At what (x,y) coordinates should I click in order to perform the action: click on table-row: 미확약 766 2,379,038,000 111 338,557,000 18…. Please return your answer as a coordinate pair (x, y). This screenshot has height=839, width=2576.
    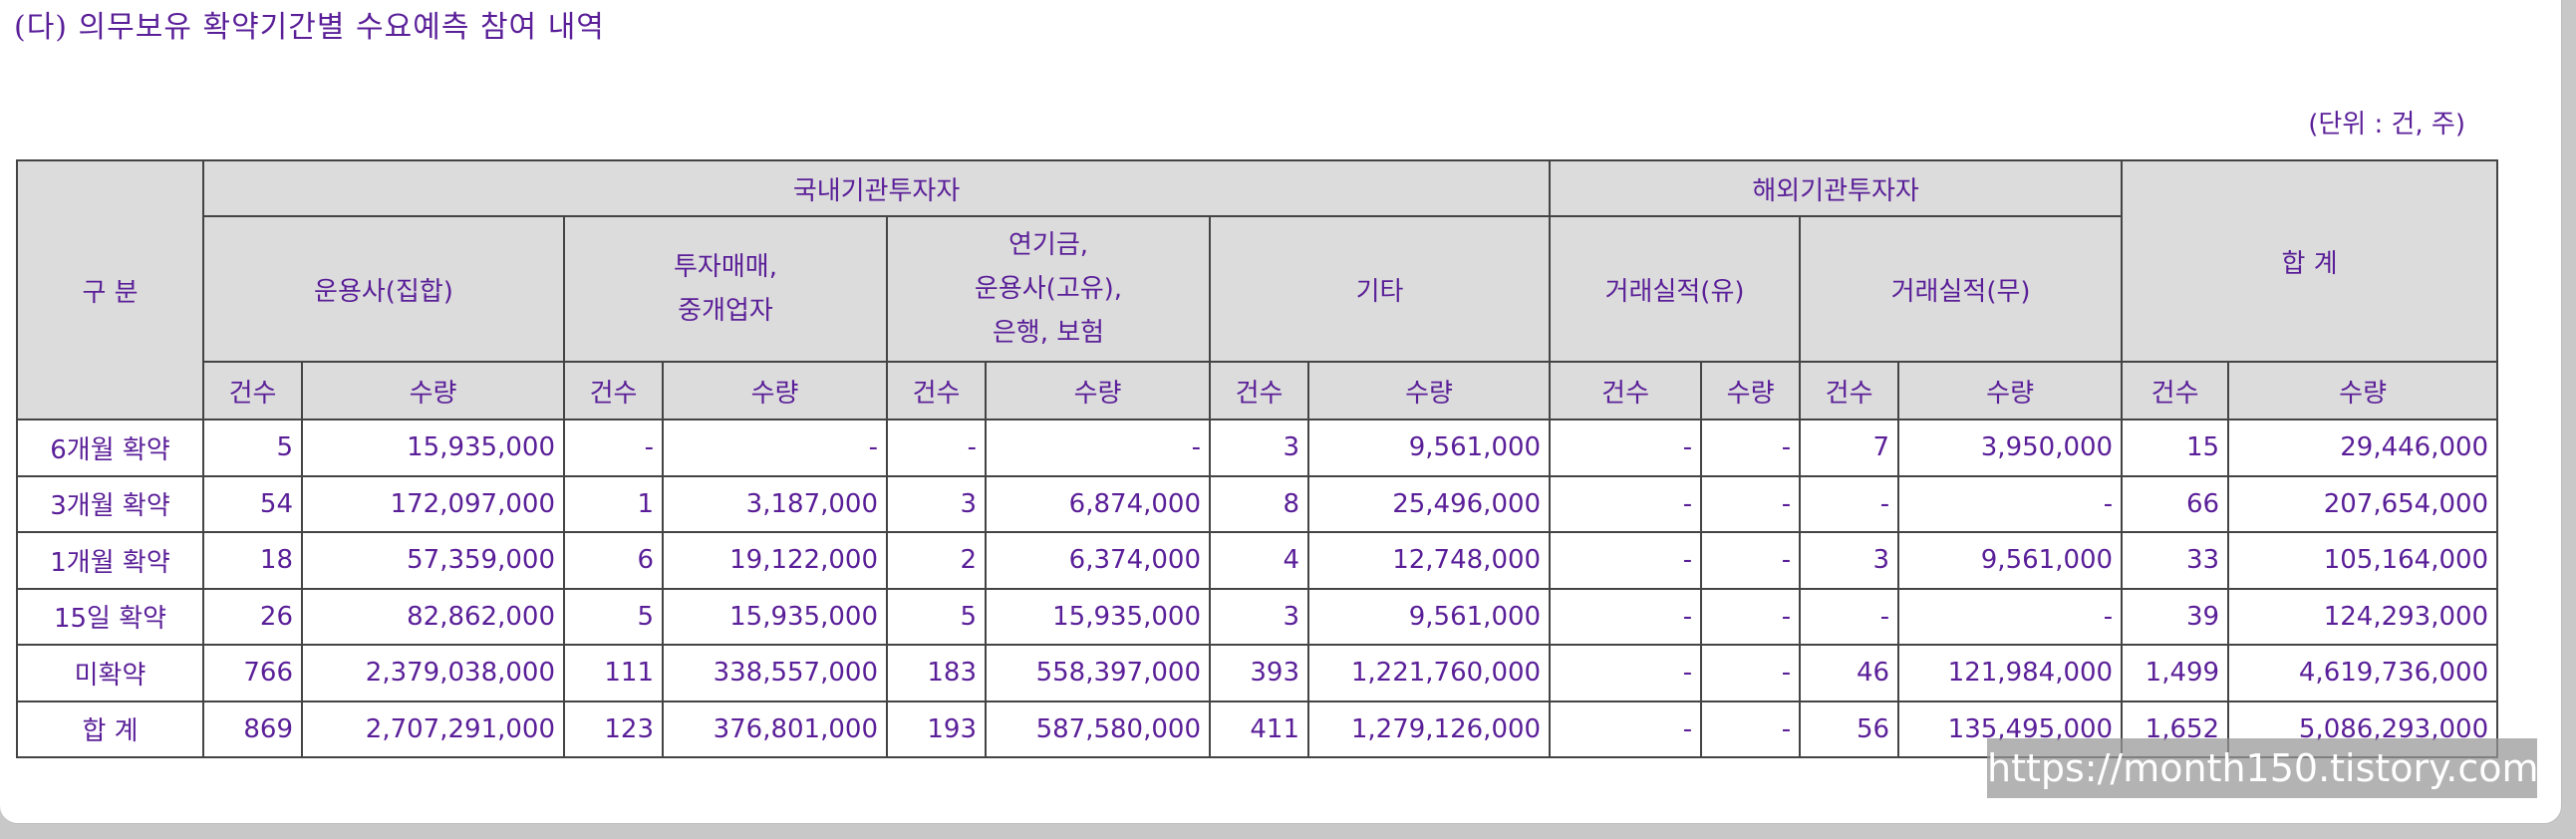
    Looking at the image, I should click on (1257, 673).